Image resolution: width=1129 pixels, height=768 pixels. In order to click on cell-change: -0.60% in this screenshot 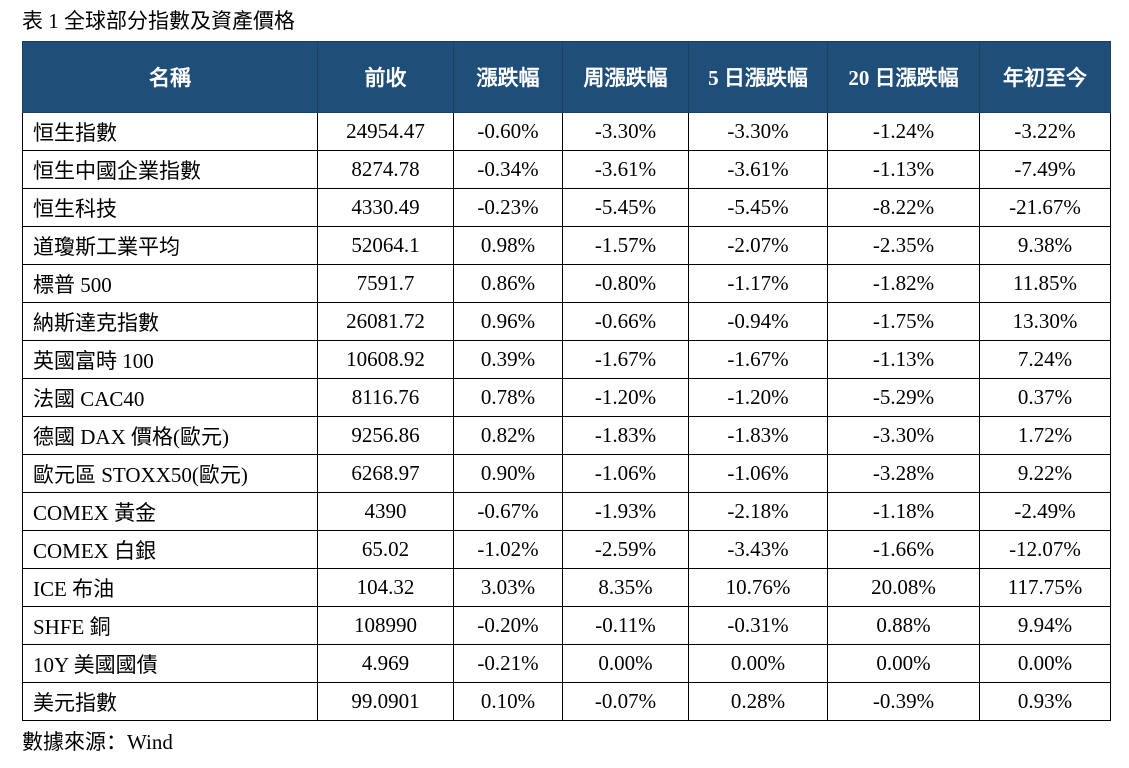, I will do `click(508, 131)`.